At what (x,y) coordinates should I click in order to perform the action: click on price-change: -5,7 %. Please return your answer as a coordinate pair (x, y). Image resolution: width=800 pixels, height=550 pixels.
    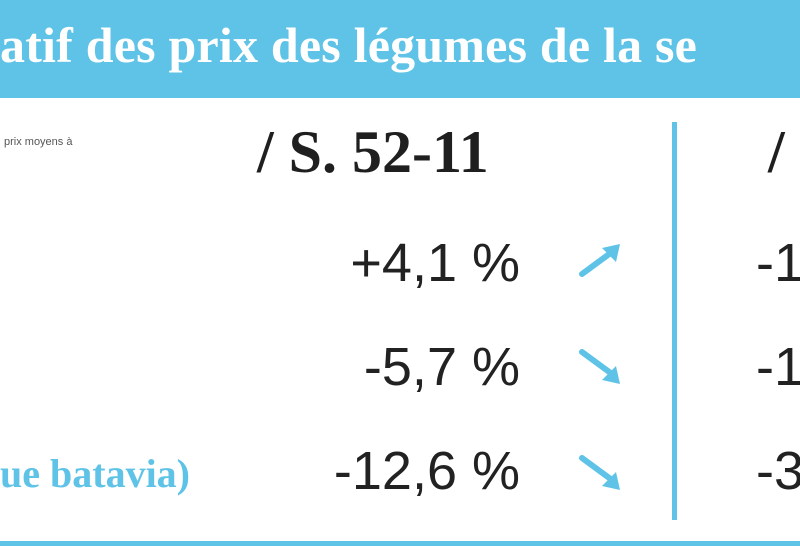
    Looking at the image, I should click on (441, 367).